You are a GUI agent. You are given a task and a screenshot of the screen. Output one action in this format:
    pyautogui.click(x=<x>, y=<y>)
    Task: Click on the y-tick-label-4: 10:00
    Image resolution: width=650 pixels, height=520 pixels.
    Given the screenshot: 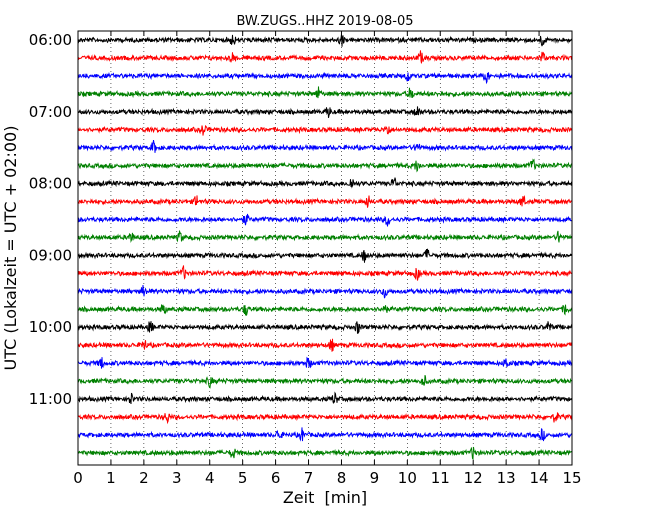 What is the action you would take?
    pyautogui.click(x=50, y=327)
    